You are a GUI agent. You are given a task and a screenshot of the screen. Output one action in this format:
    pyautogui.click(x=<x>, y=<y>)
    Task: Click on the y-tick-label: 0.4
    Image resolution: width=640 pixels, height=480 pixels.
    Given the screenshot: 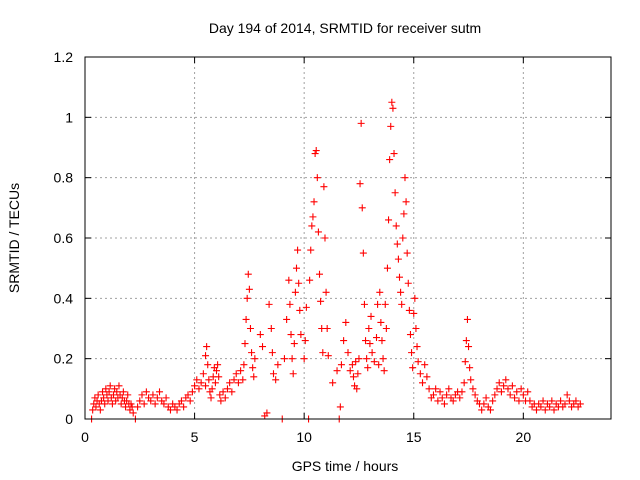 What is the action you would take?
    pyautogui.click(x=64, y=298)
    